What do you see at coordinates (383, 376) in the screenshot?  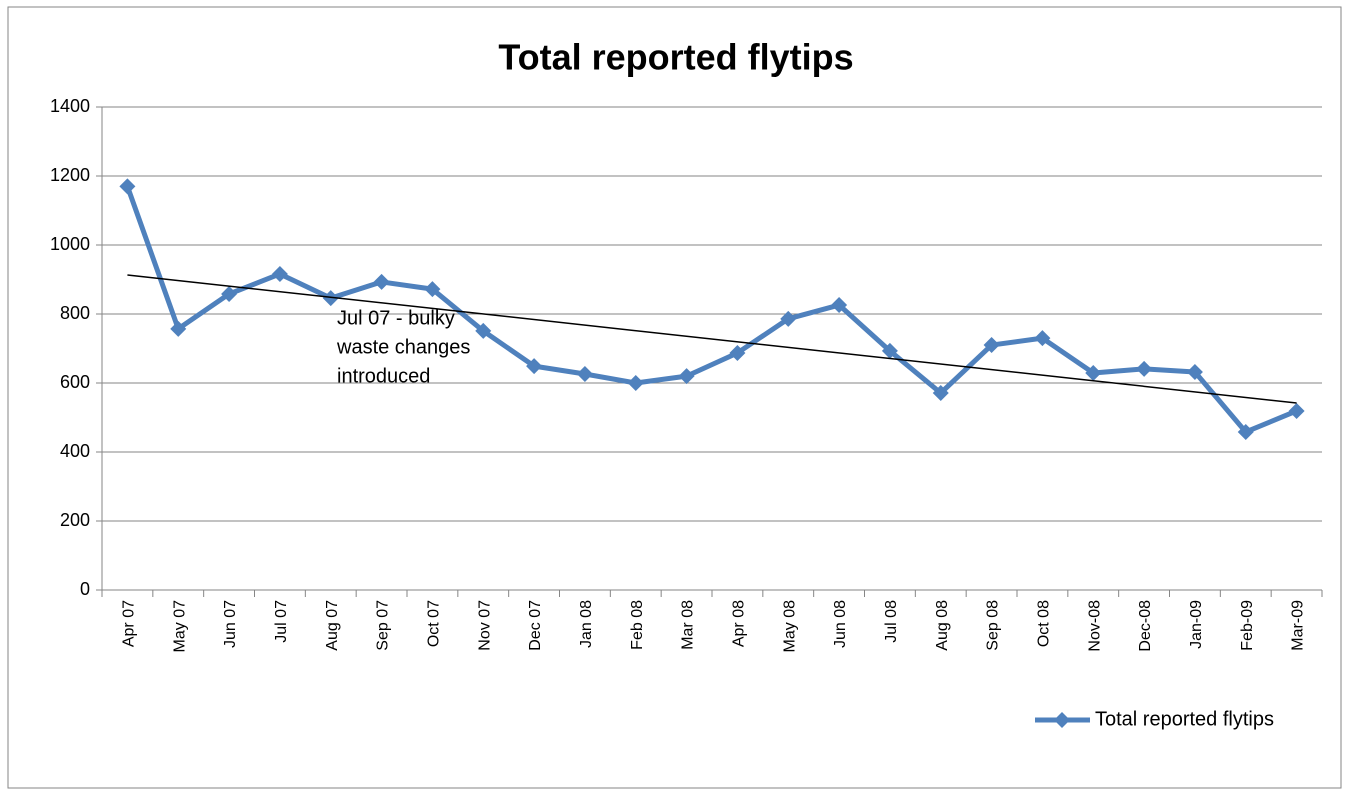 I see `annotation: introduced` at bounding box center [383, 376].